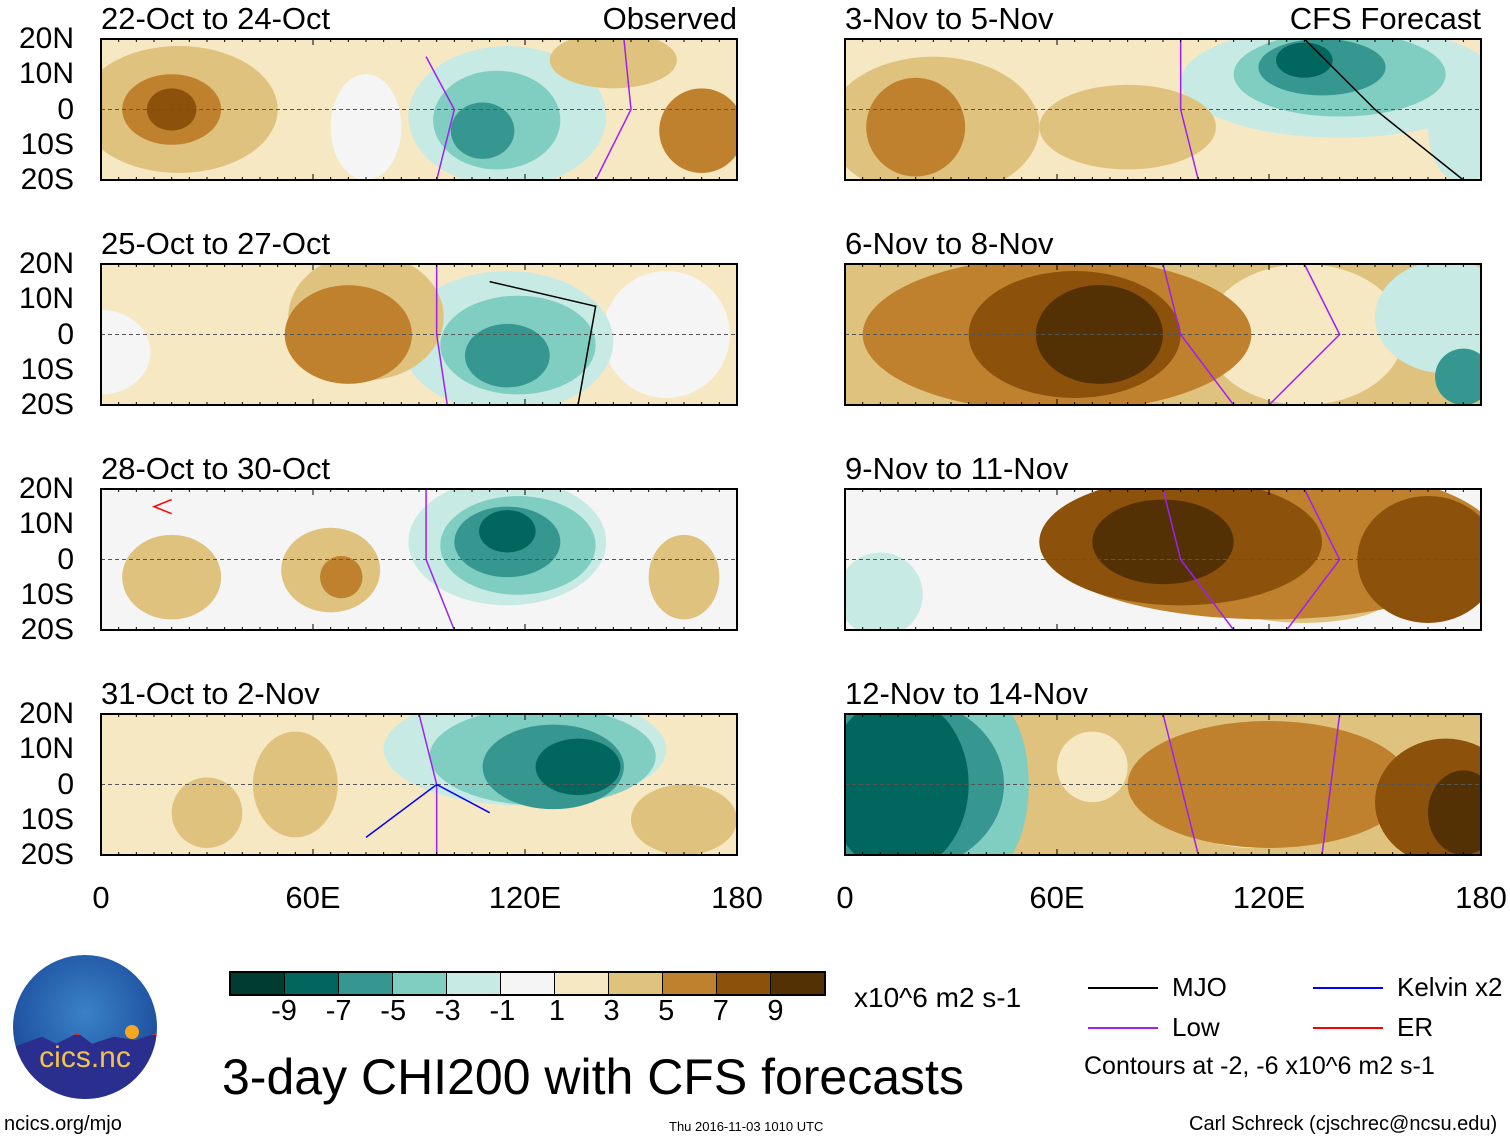 The height and width of the screenshot is (1142, 1510). I want to click on colorbar-tick-label: 7, so click(720, 1011).